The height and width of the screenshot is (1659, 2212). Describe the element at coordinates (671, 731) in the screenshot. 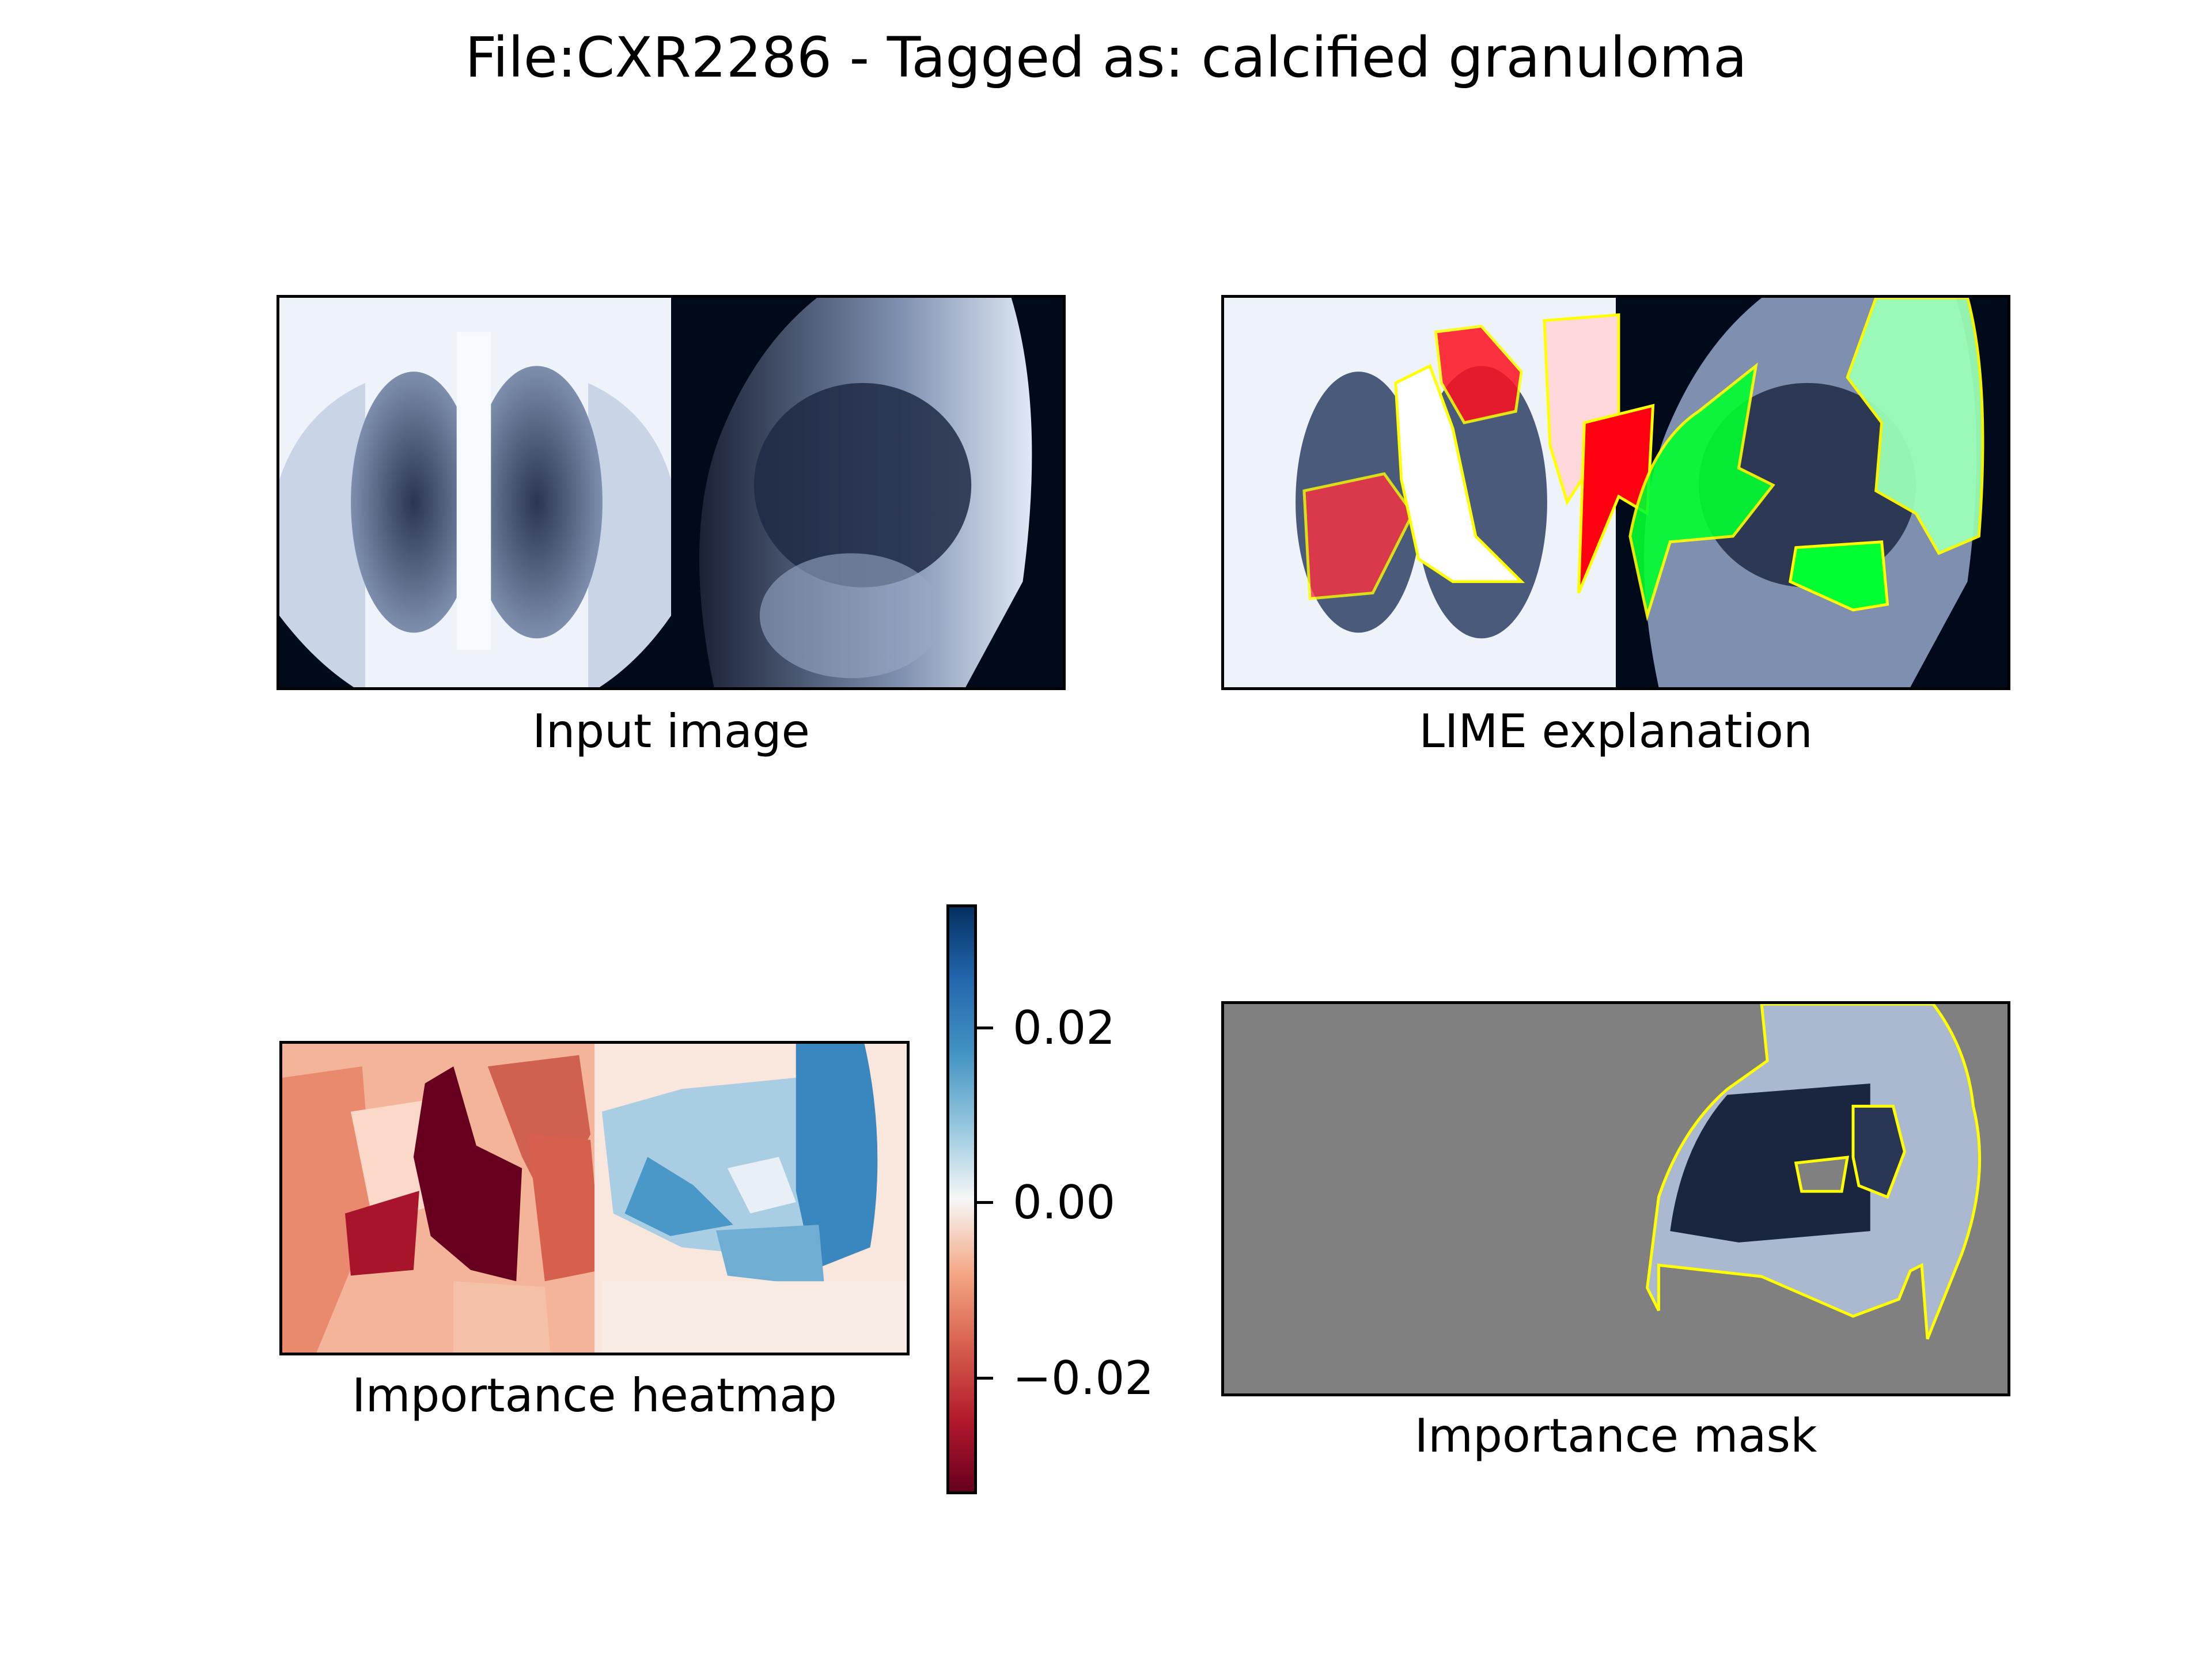

I see `input-image-caption: Input image` at that location.